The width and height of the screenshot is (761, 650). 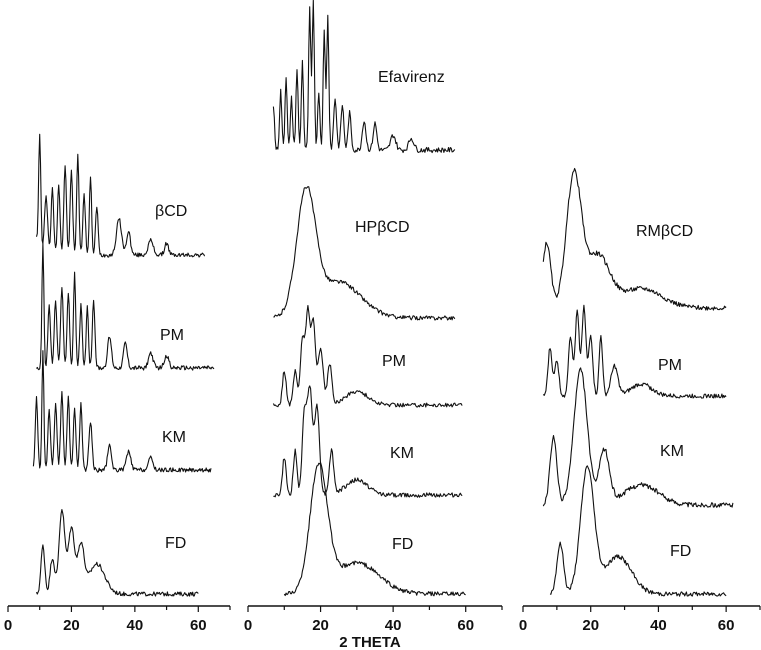 I want to click on trace-label-left-3: FD, so click(x=175, y=543).